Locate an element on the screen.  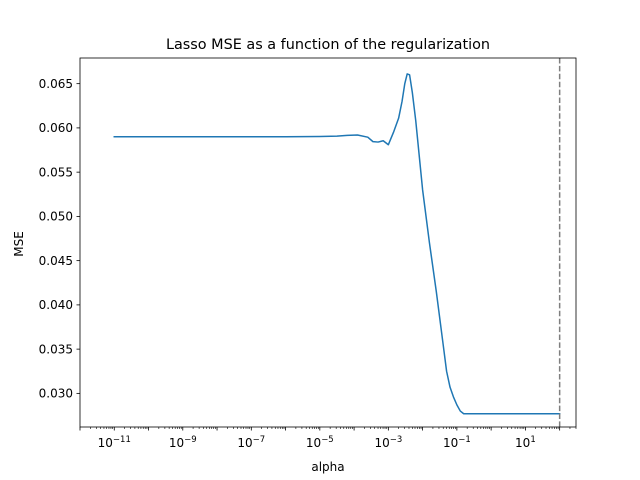
x-tick-label: 10⁻⁵ is located at coordinates (320, 442).